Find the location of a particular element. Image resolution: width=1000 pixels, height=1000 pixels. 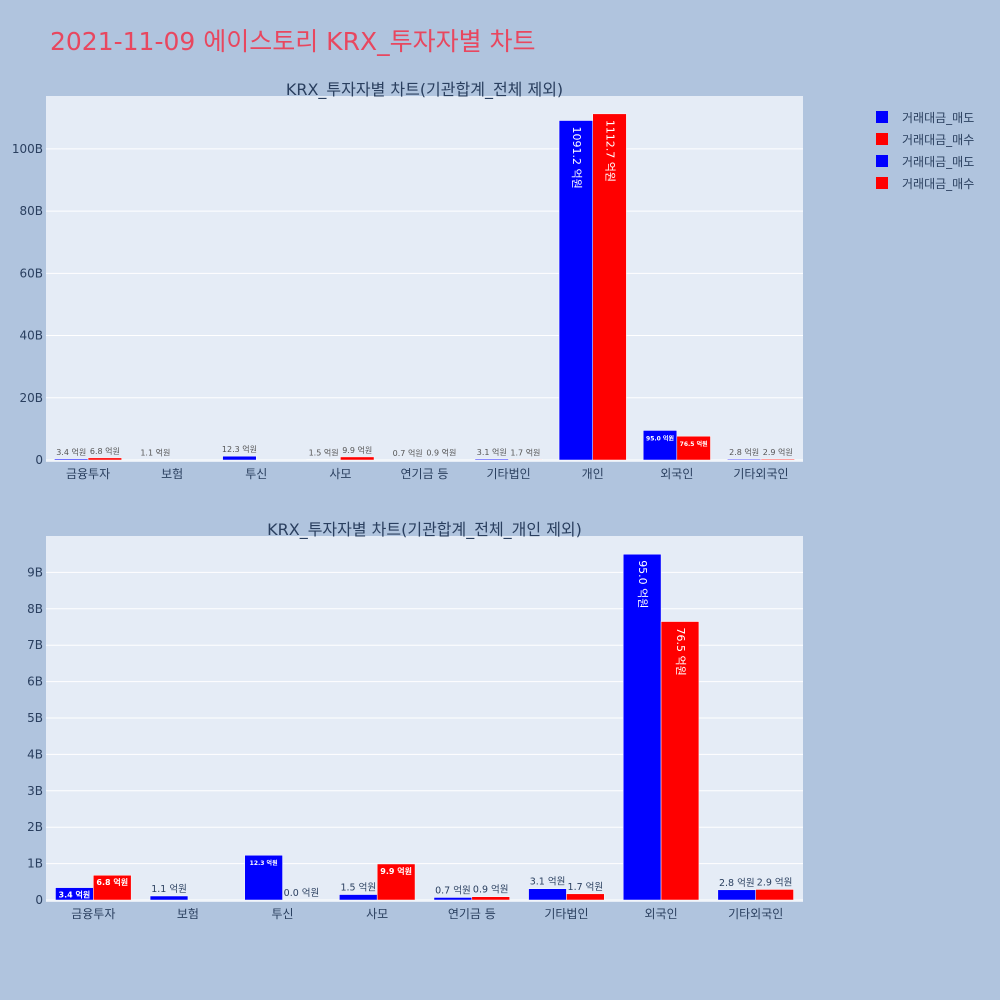

legend-item-sell-2: 거래대금_매도 is located at coordinates (925, 161).